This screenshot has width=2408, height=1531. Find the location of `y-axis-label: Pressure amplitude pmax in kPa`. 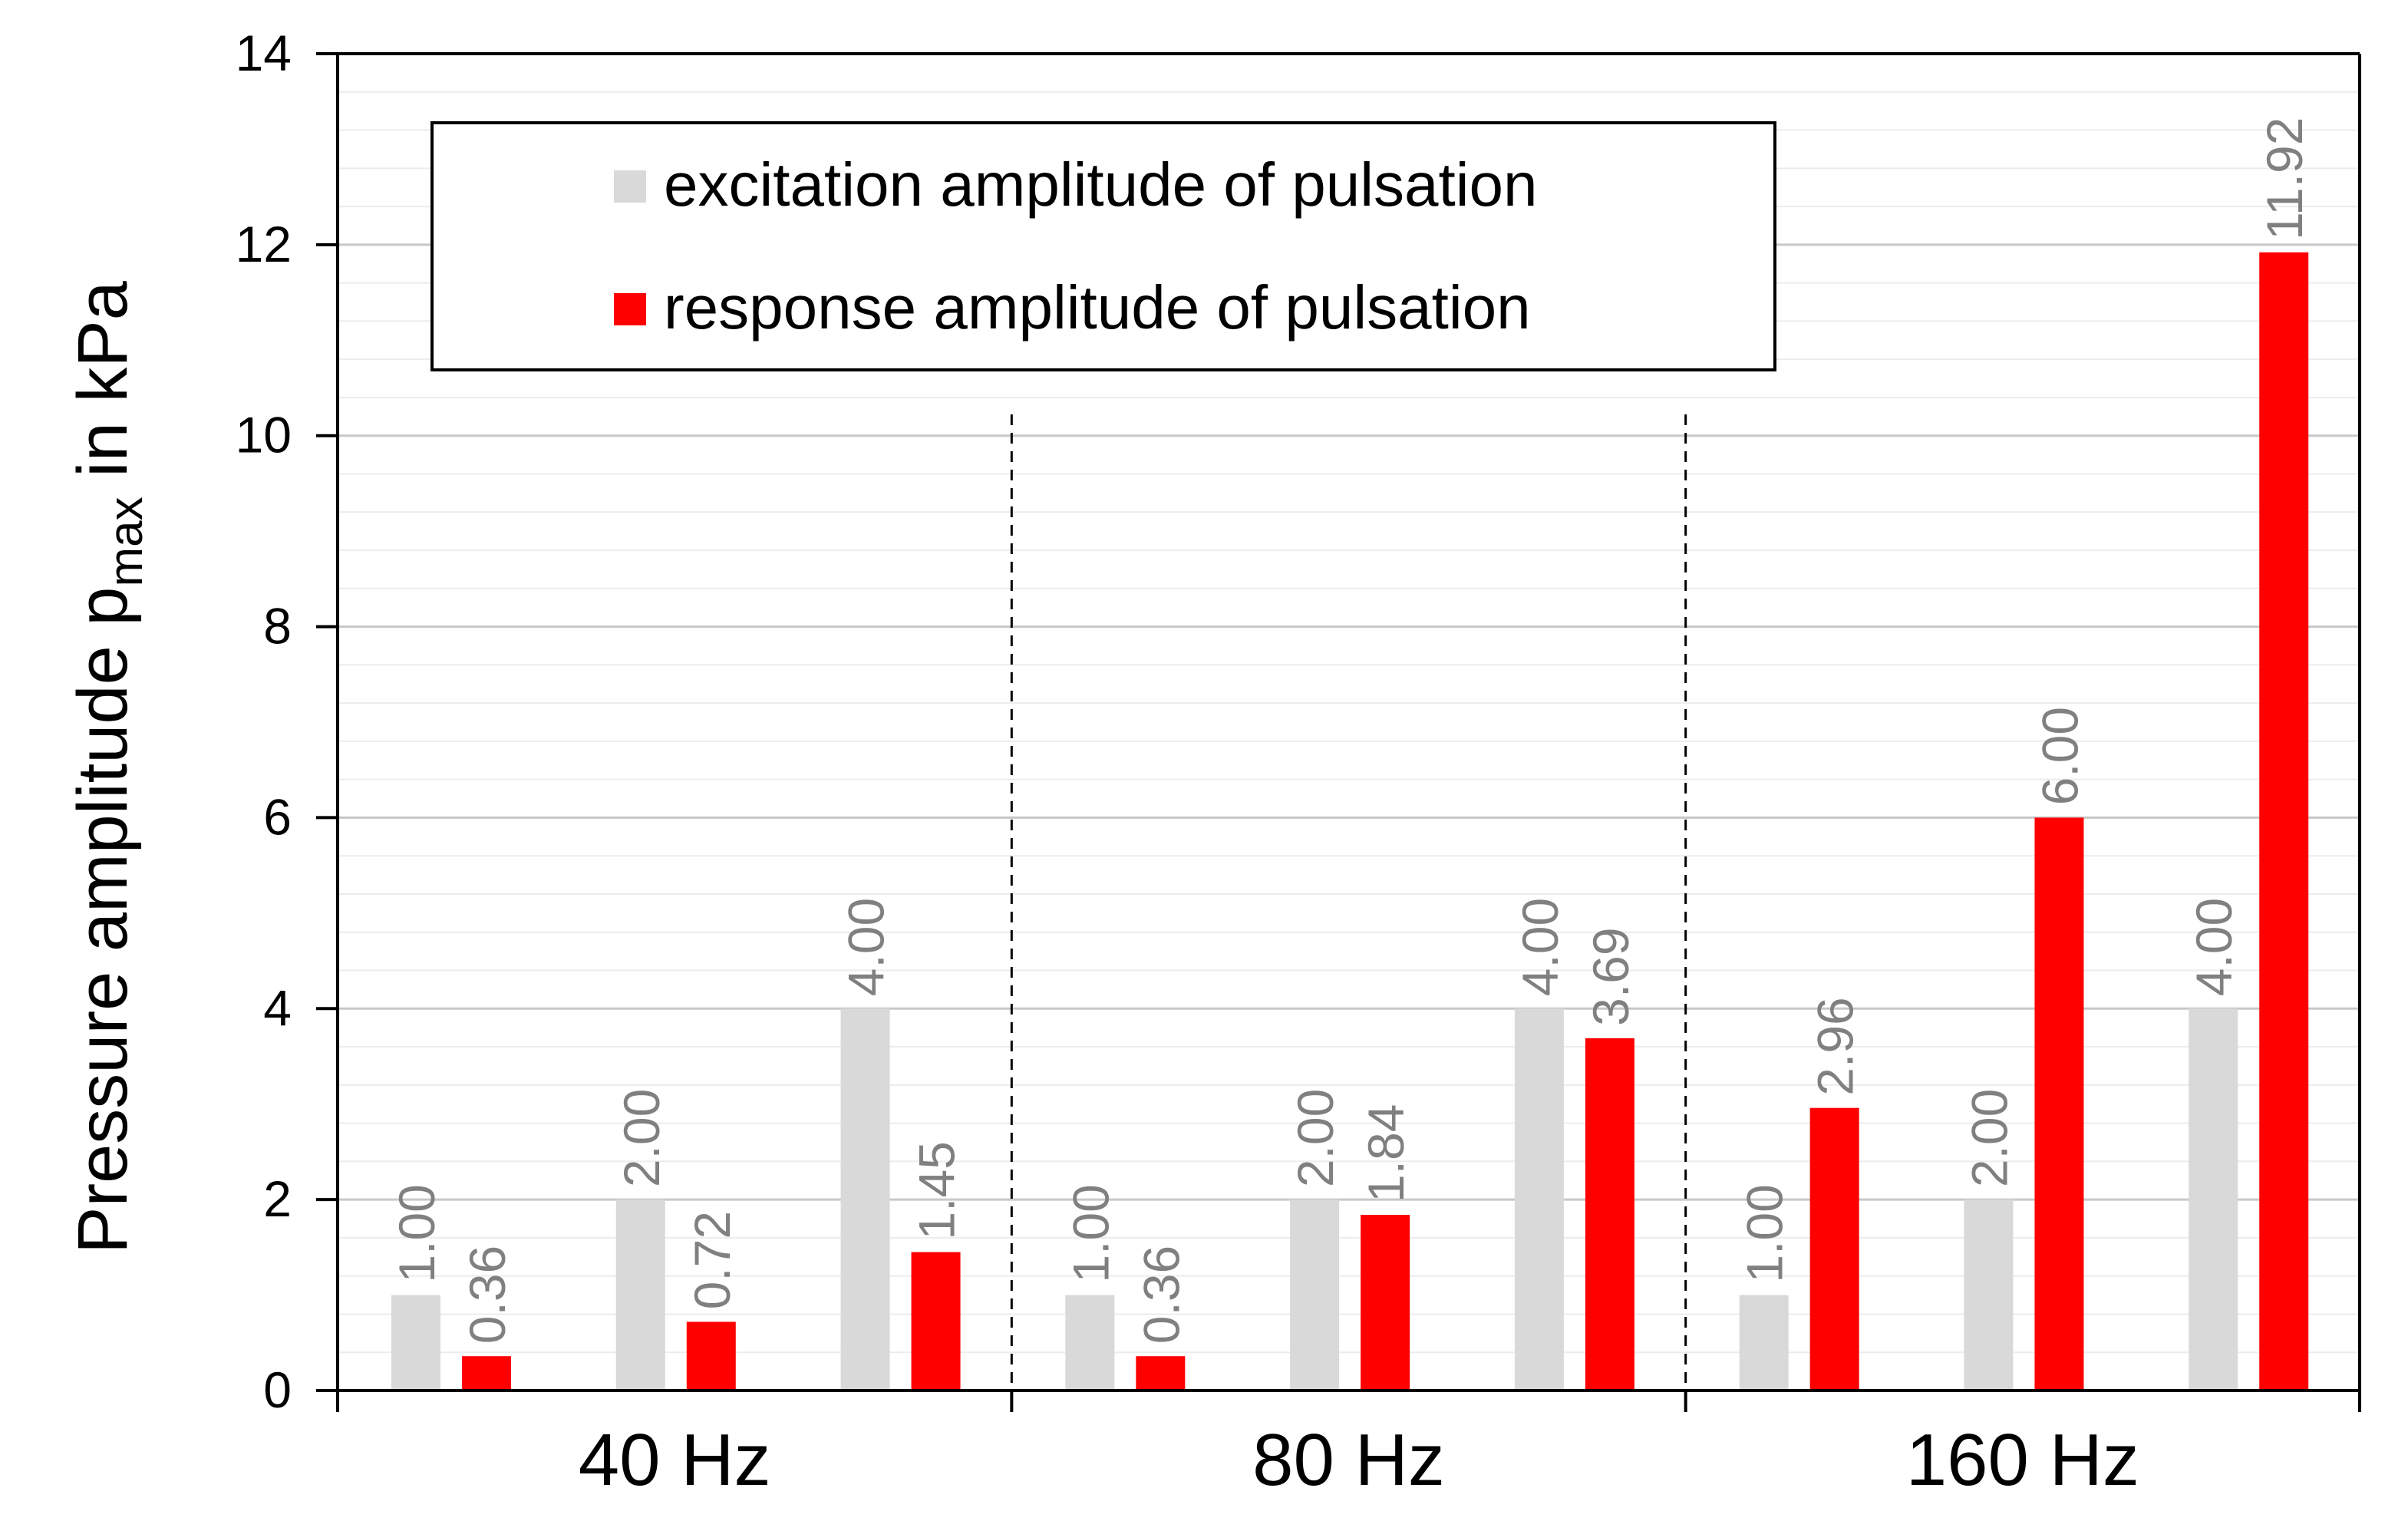

y-axis-label: Pressure amplitude pmax in kPa is located at coordinates (108, 767).